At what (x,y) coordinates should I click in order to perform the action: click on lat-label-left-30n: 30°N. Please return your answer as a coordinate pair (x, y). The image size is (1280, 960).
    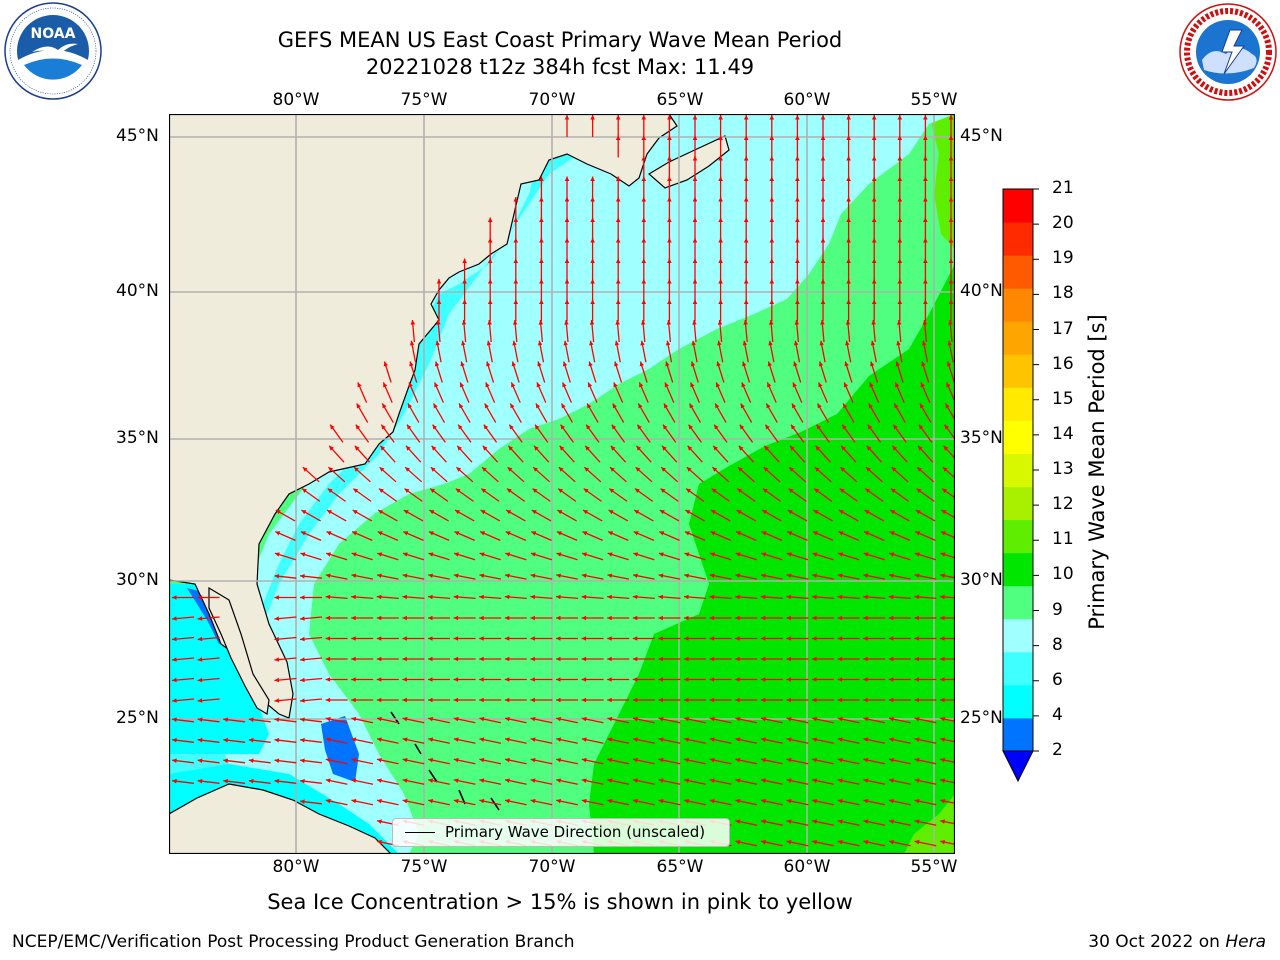
    Looking at the image, I should click on (137, 580).